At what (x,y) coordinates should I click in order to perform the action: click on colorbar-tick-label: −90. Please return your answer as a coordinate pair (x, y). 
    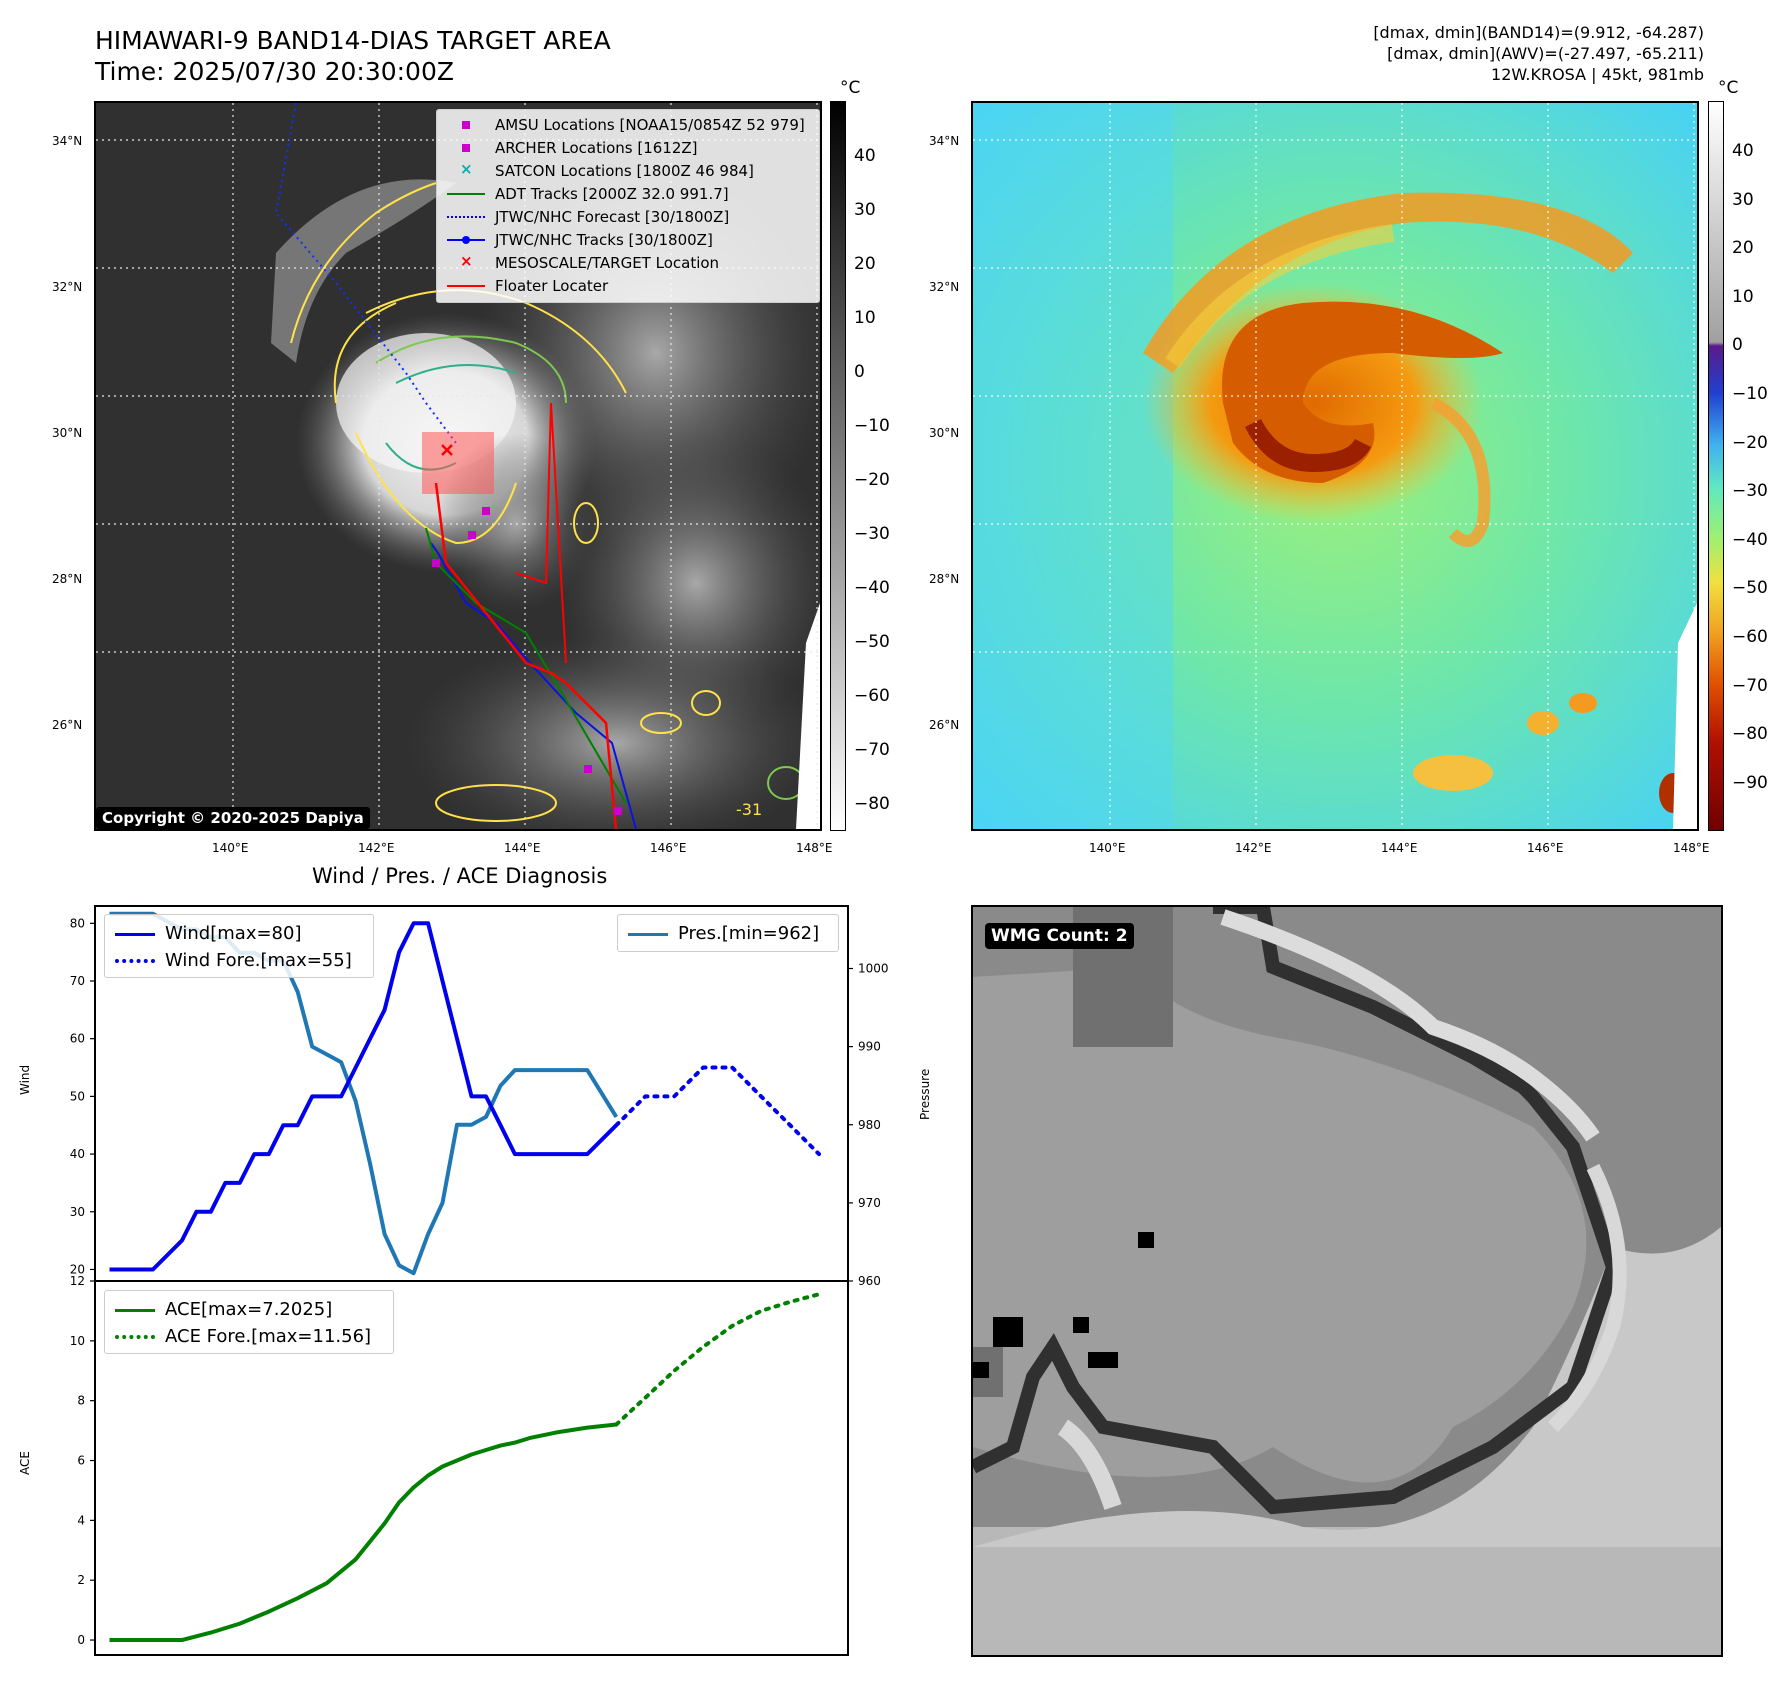
    Looking at the image, I should click on (1750, 782).